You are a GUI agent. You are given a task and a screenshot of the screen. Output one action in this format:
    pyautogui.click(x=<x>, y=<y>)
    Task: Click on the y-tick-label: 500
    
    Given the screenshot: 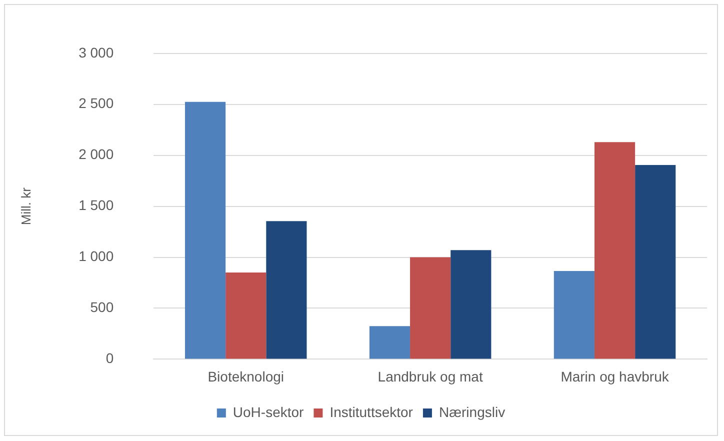 What is the action you would take?
    pyautogui.click(x=102, y=307)
    